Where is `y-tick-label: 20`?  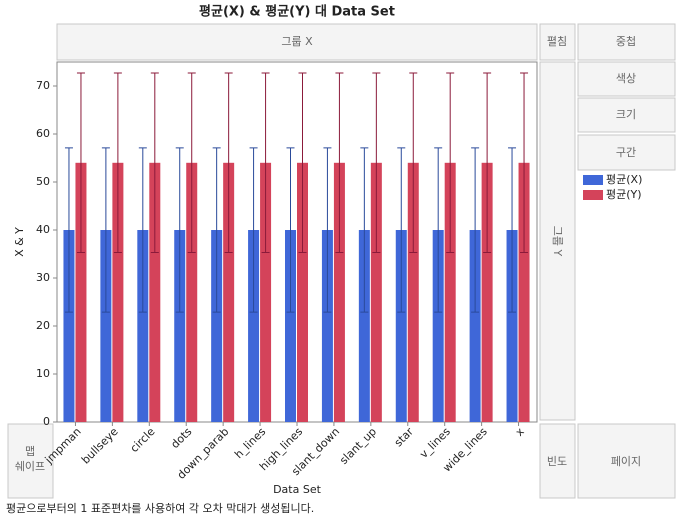
y-tick-label: 20 is located at coordinates (43, 325).